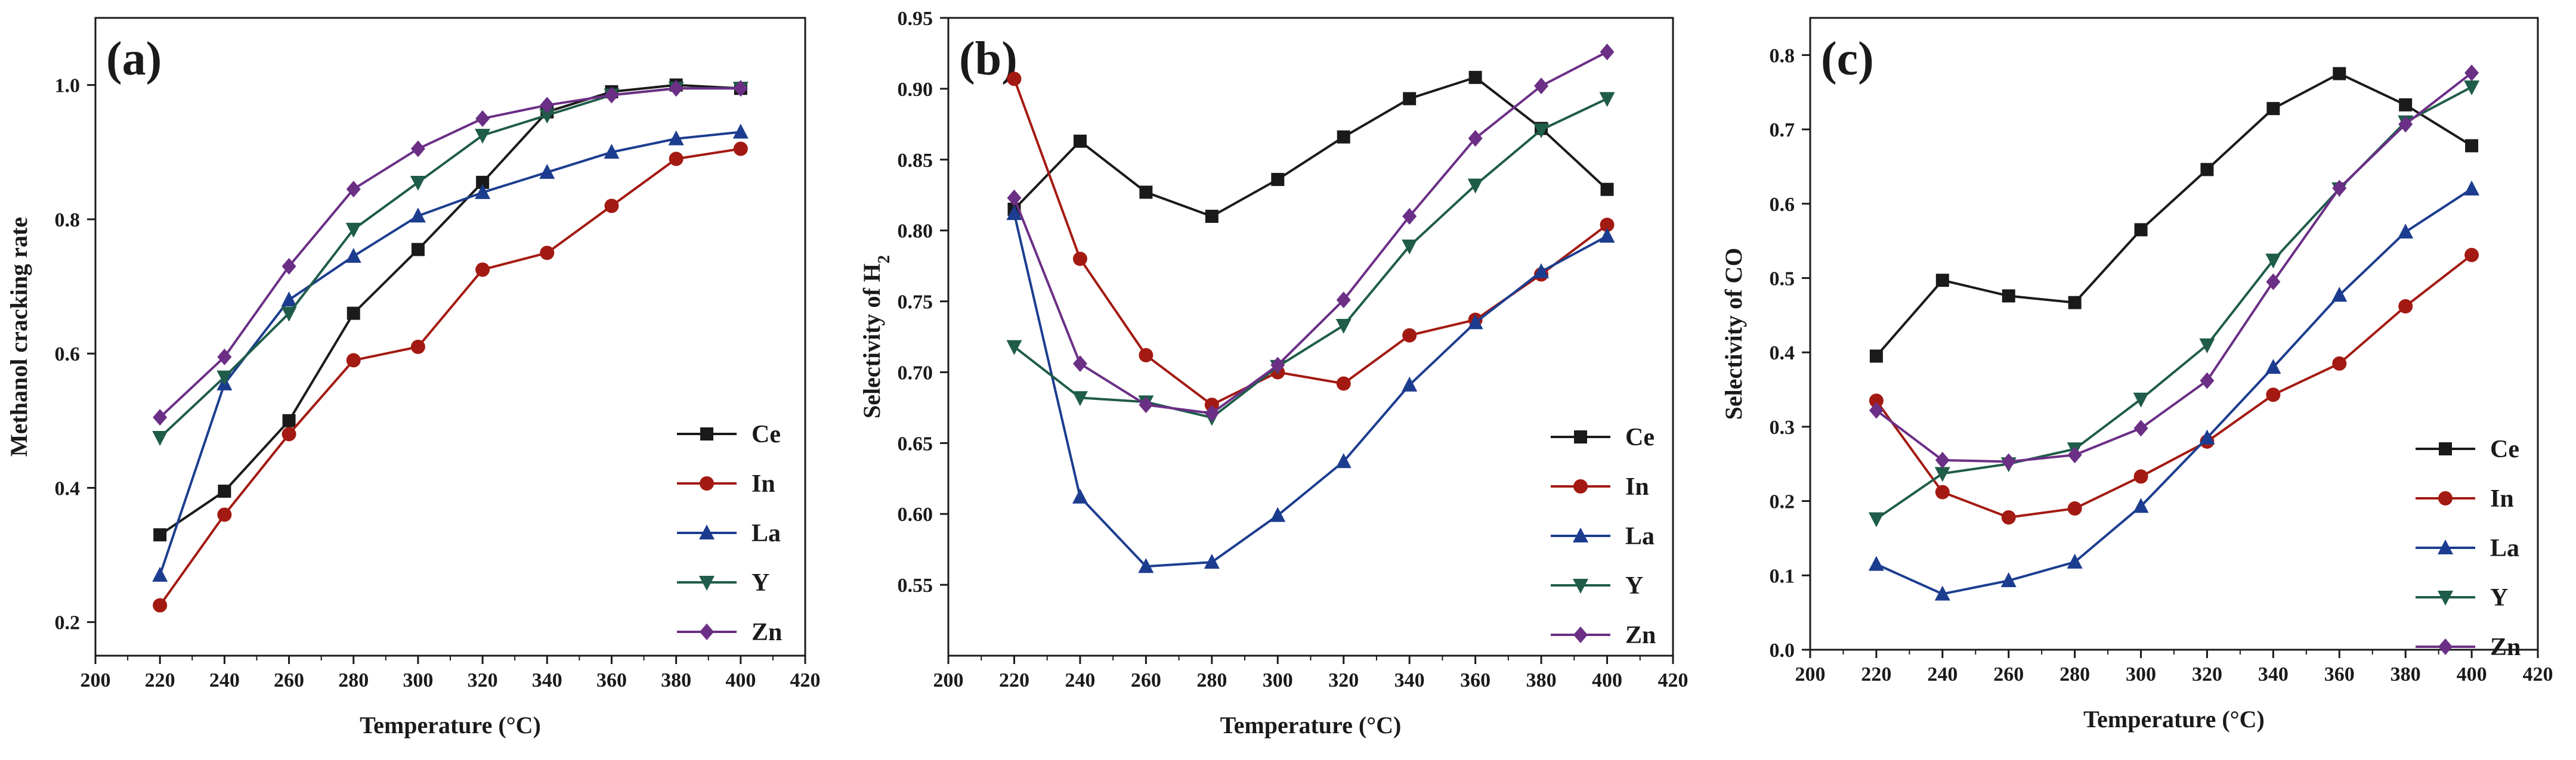 Image resolution: width=2576 pixels, height=760 pixels. I want to click on x-tick-label: 400, so click(1607, 680).